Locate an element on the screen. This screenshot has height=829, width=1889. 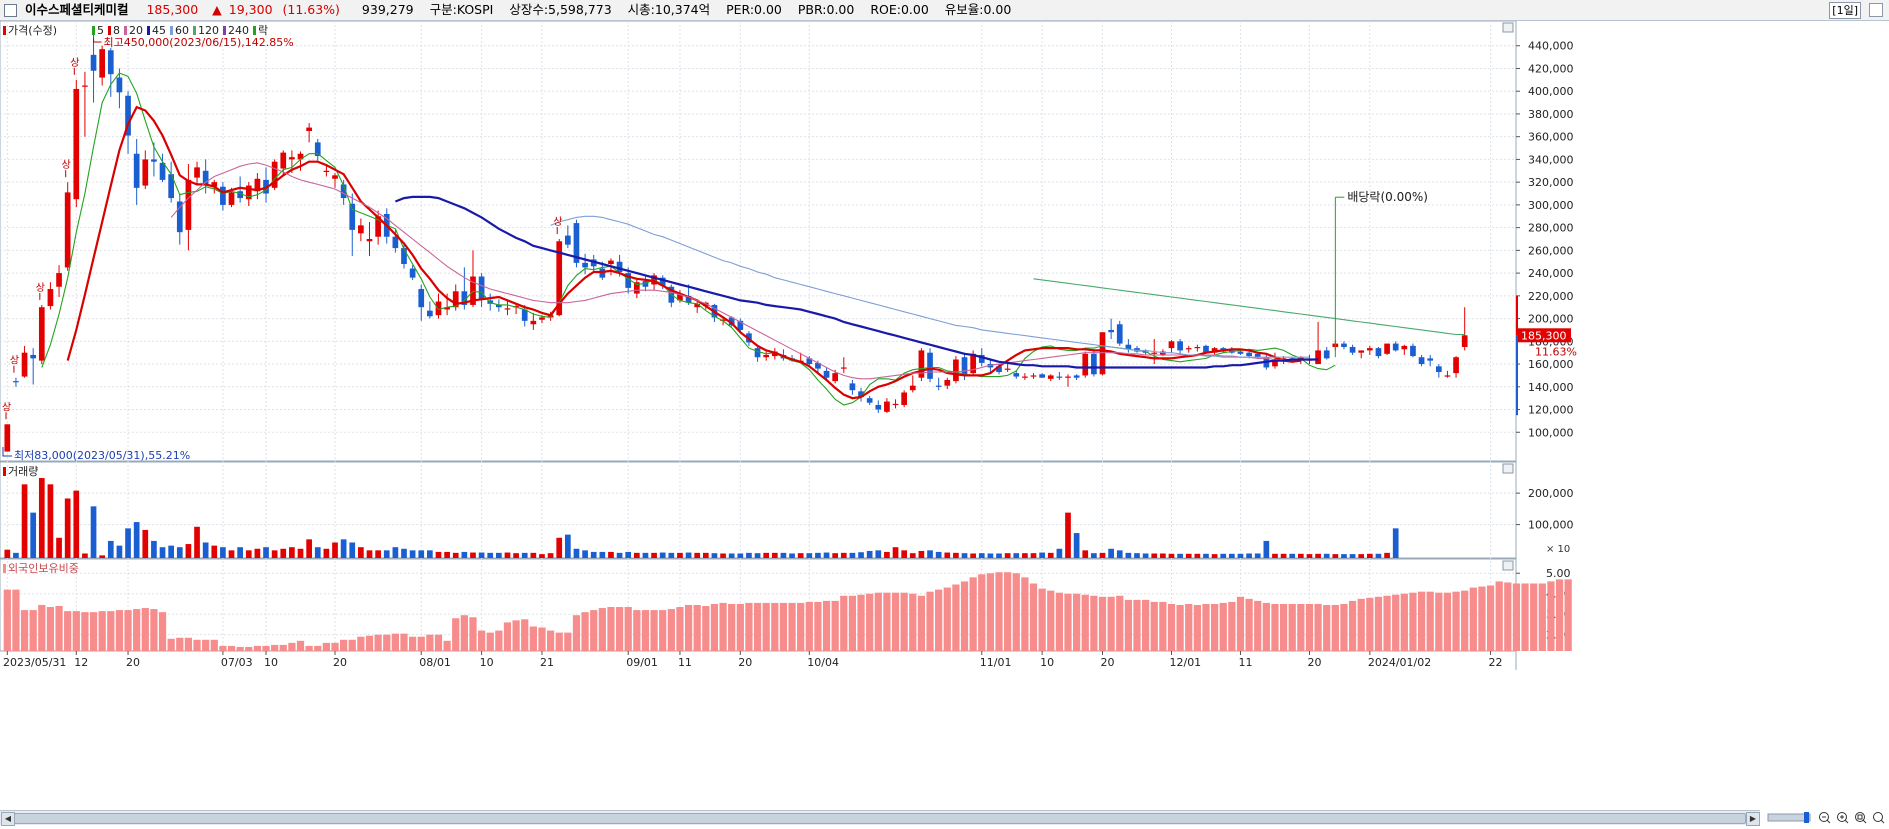
scroll-right-icon: ▶ is located at coordinates (1753, 819).